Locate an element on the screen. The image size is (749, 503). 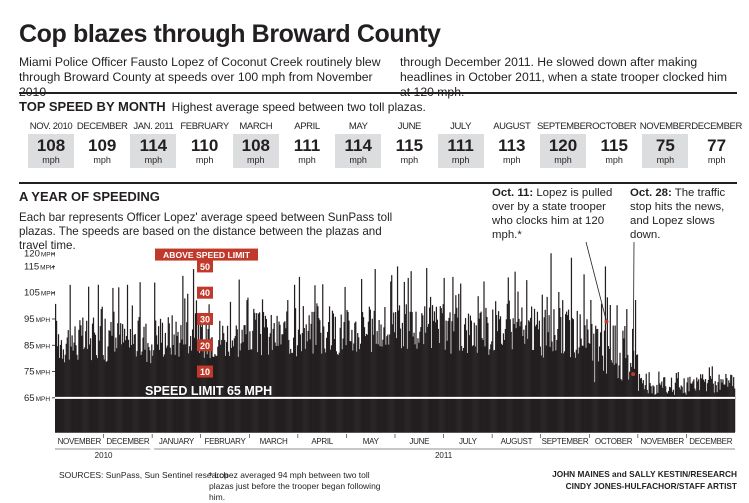
month-name: FEBRUARY is located at coordinates (204, 126).